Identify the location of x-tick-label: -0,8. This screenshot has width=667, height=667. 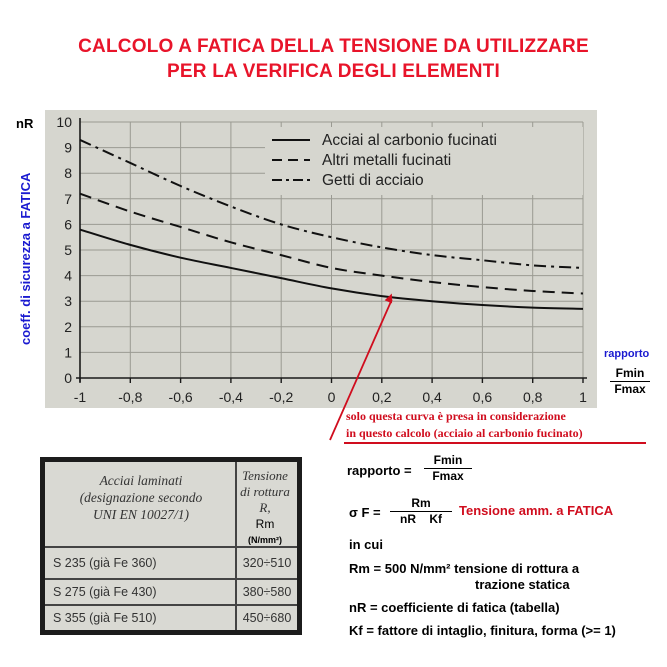
(130, 397).